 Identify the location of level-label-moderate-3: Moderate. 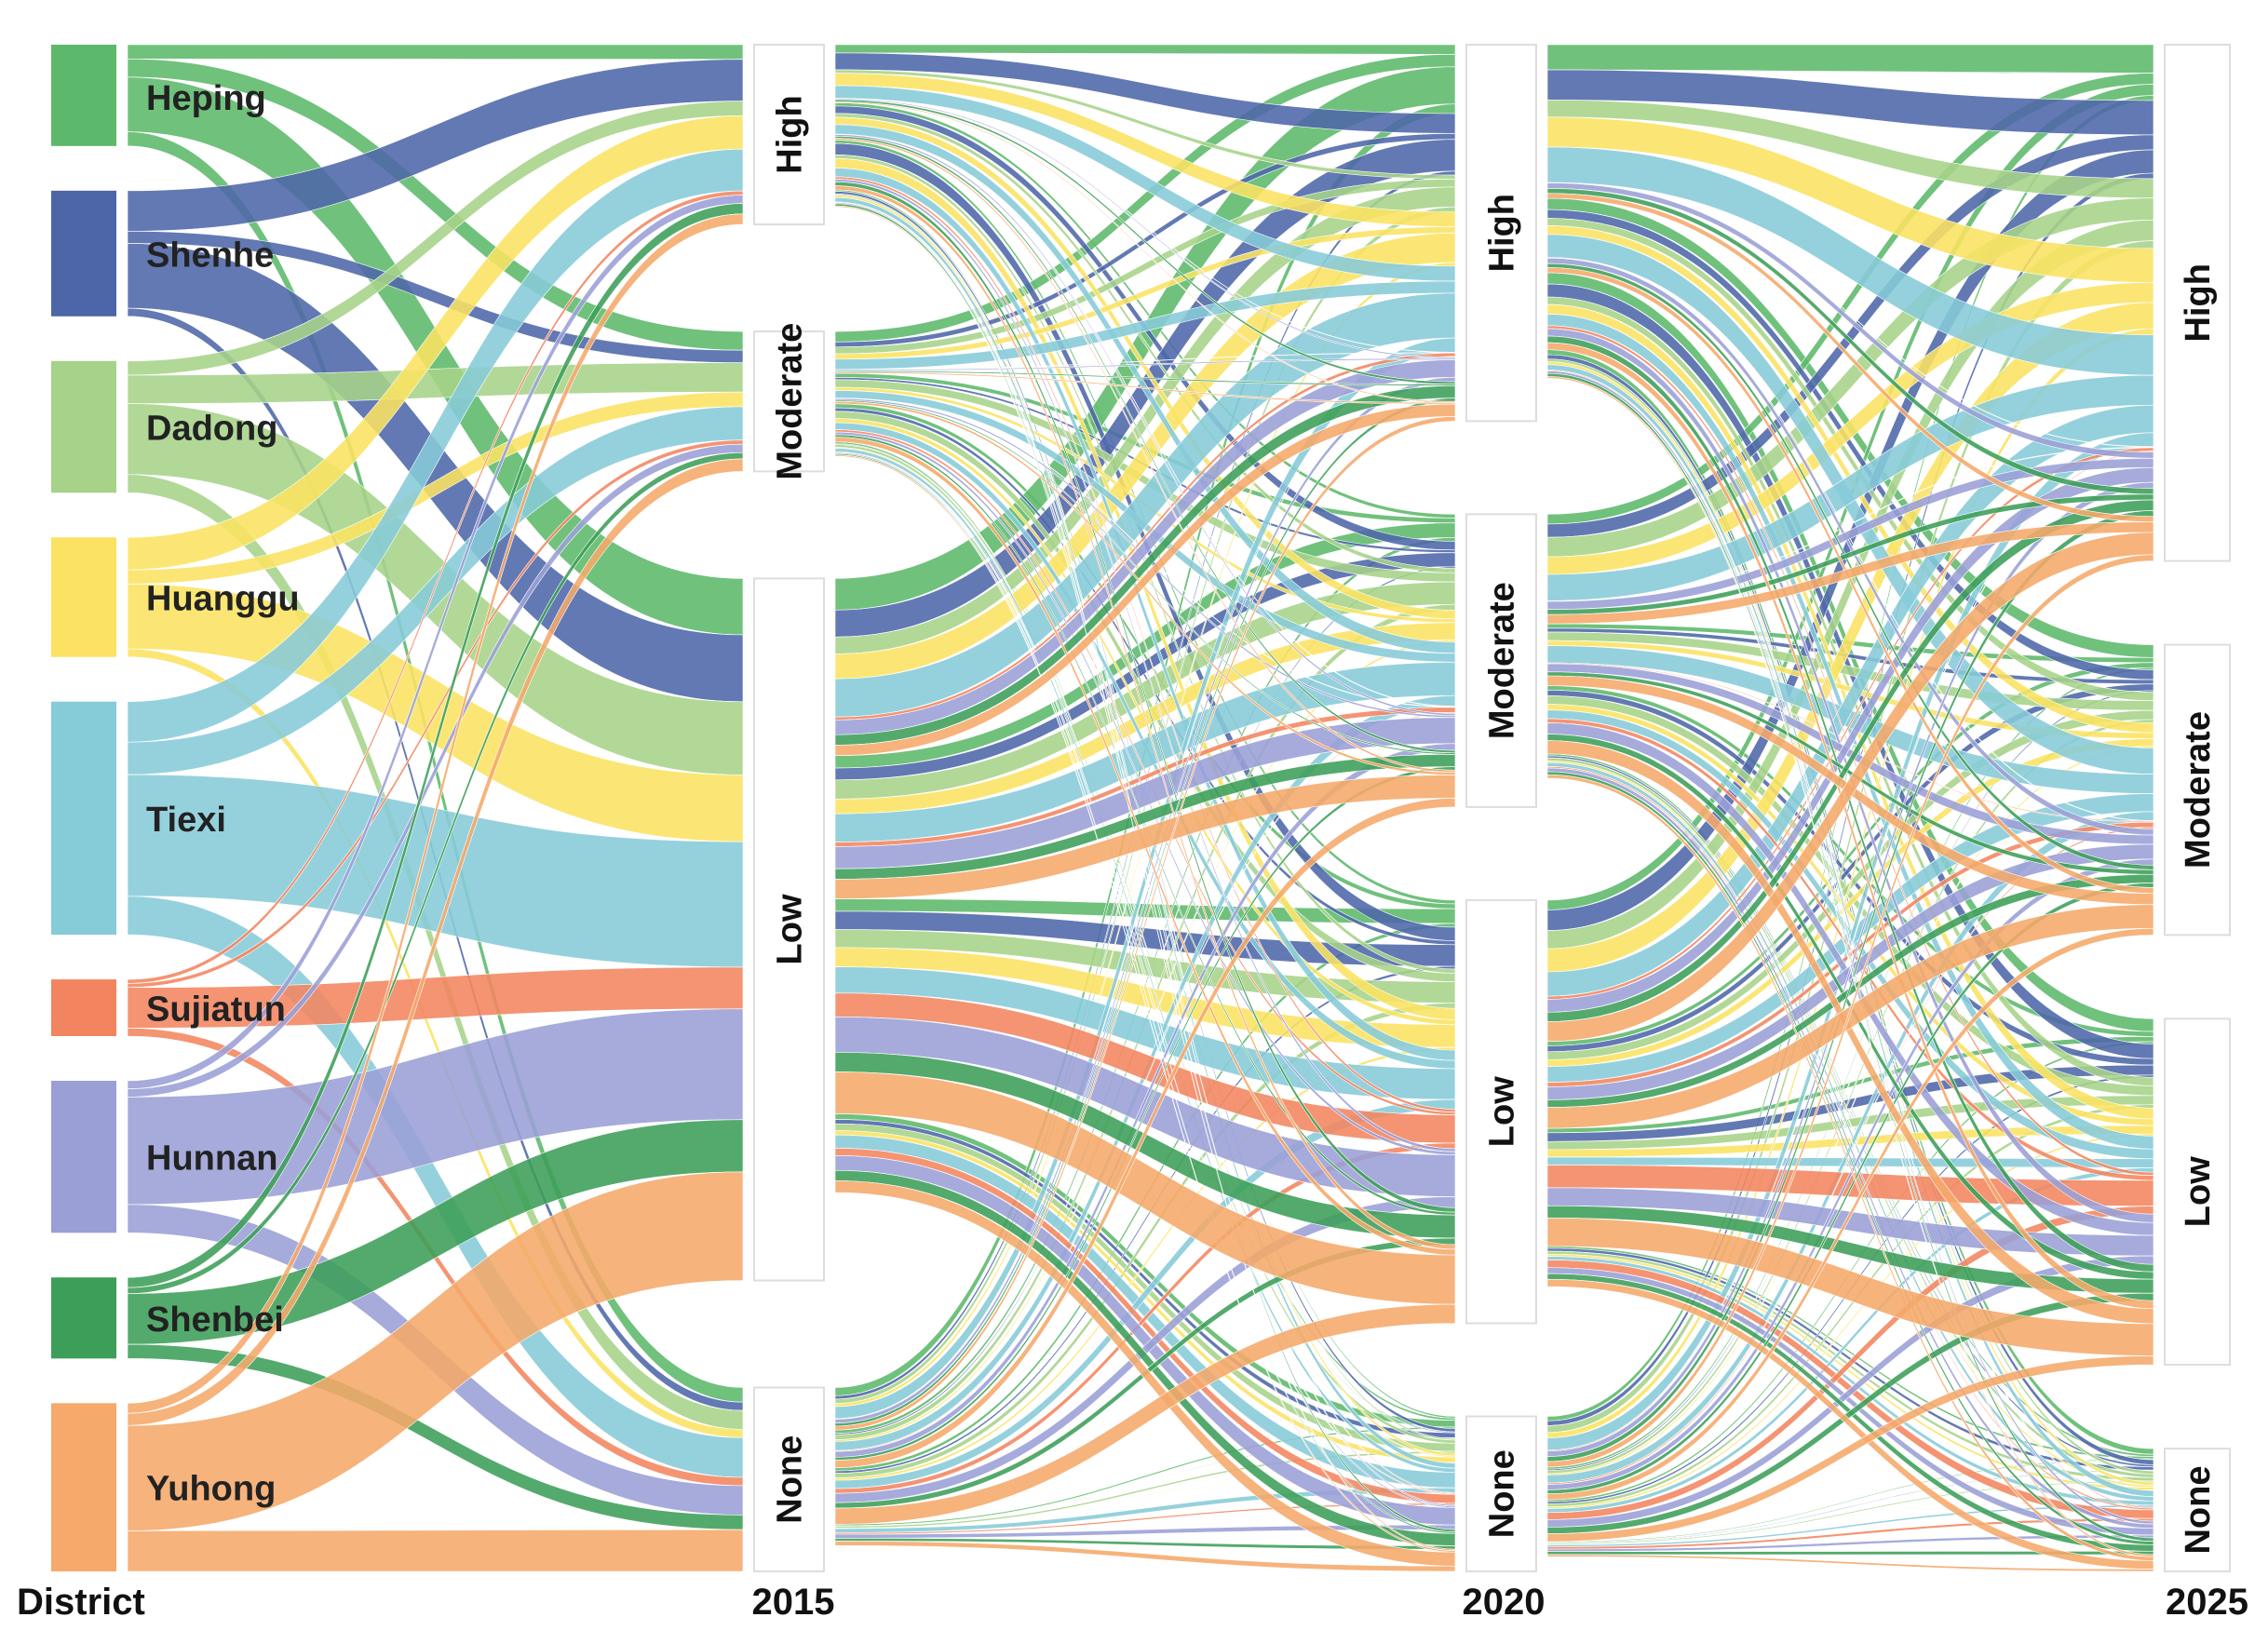
(2199, 790).